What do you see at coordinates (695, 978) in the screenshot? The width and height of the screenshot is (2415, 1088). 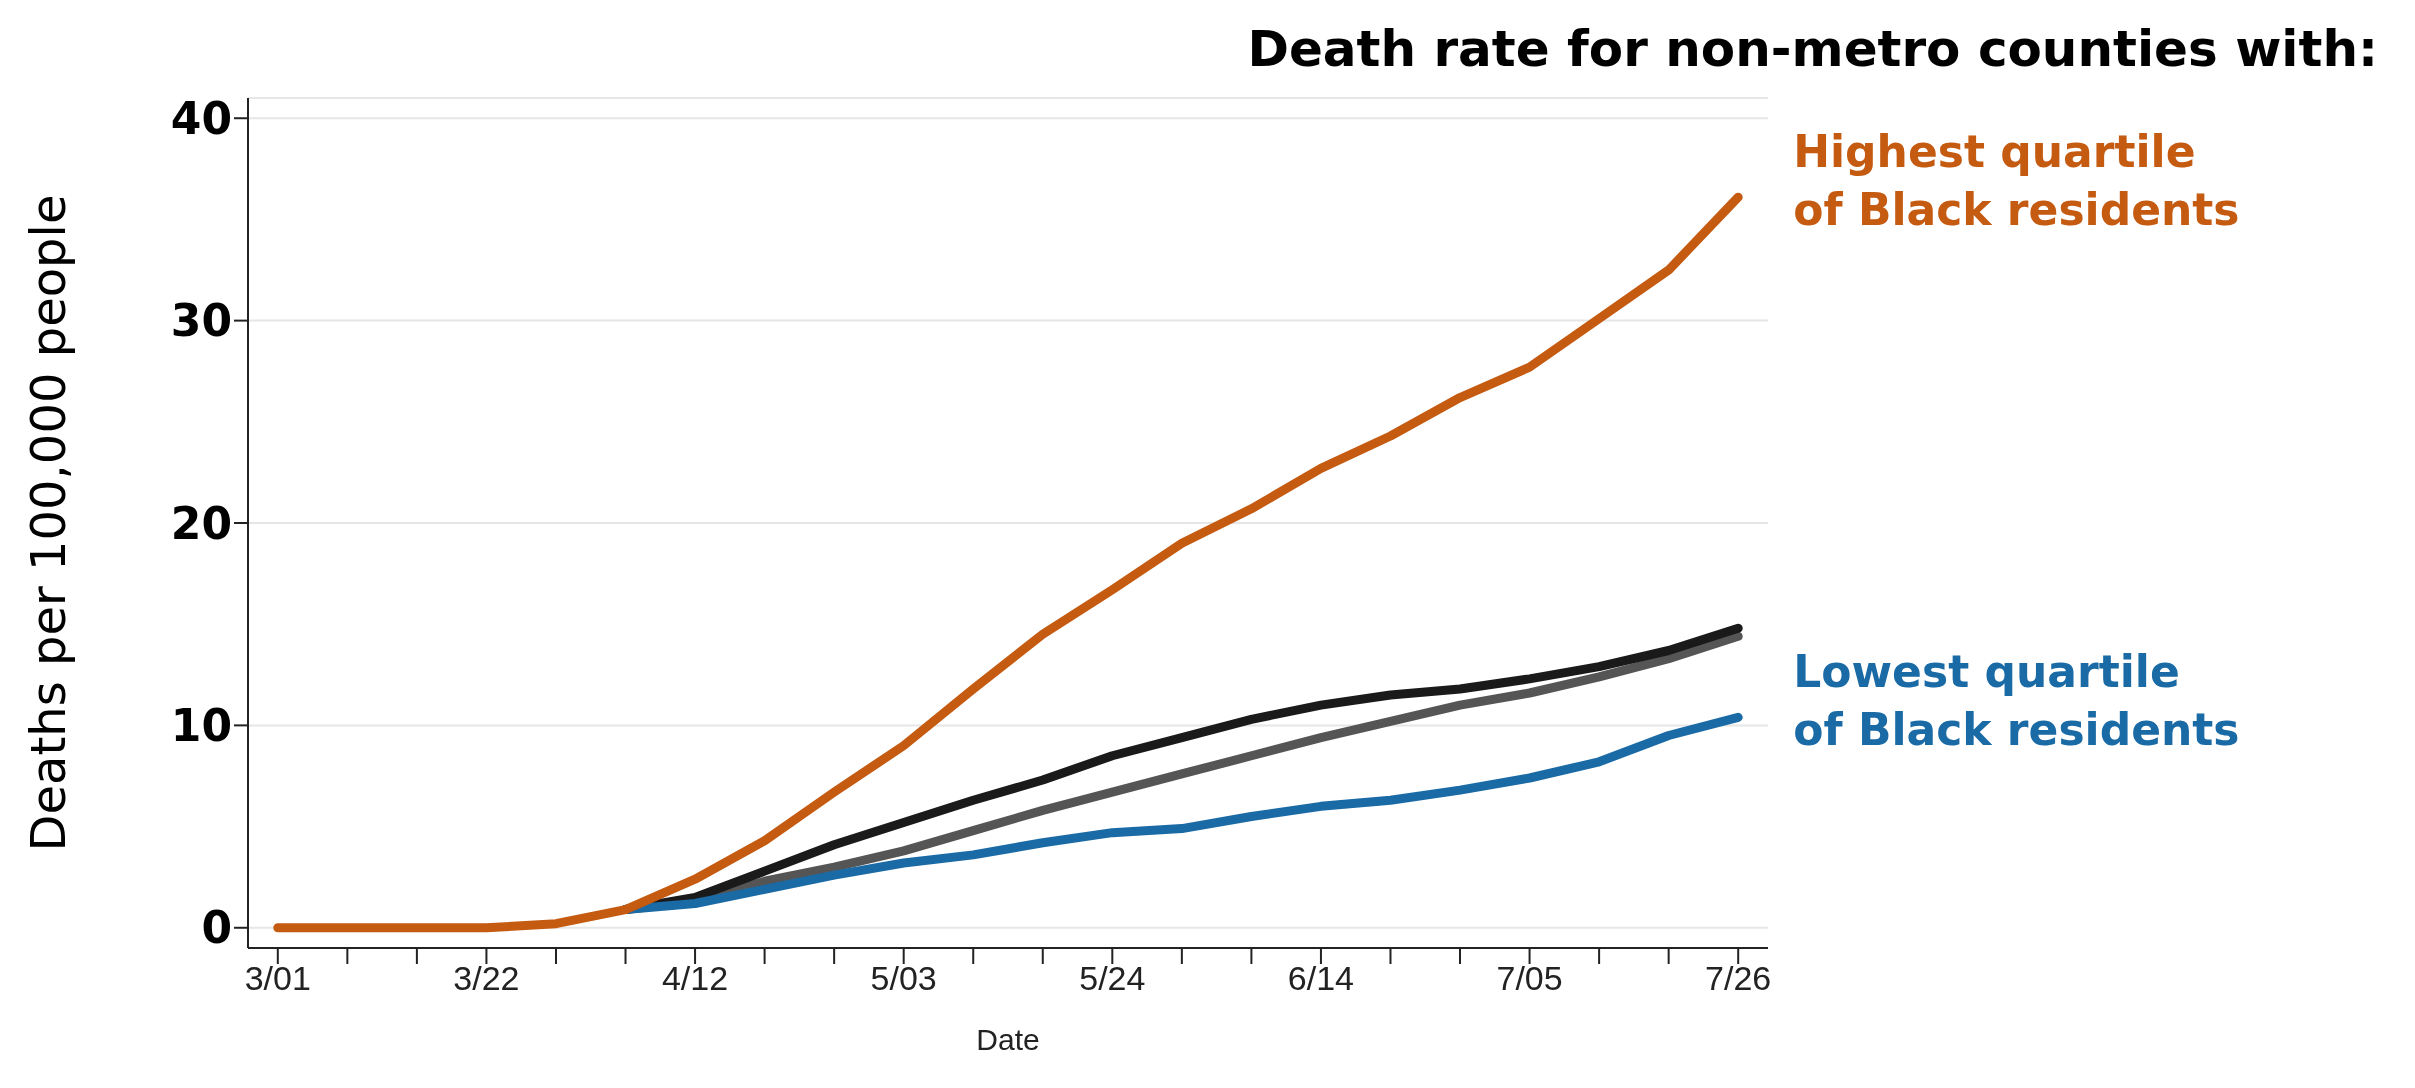 I see `x-tick-label: 4/12` at bounding box center [695, 978].